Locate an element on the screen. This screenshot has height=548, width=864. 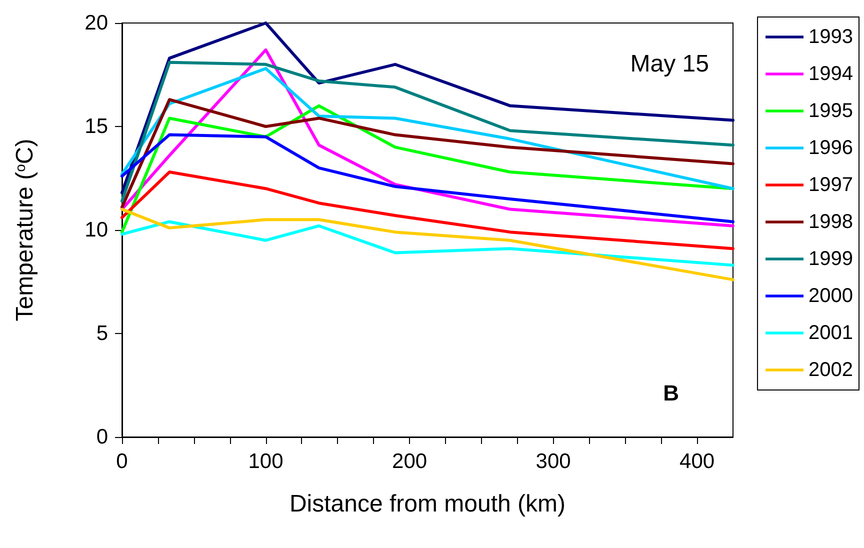
legend-label: 1998 is located at coordinates (831, 222).